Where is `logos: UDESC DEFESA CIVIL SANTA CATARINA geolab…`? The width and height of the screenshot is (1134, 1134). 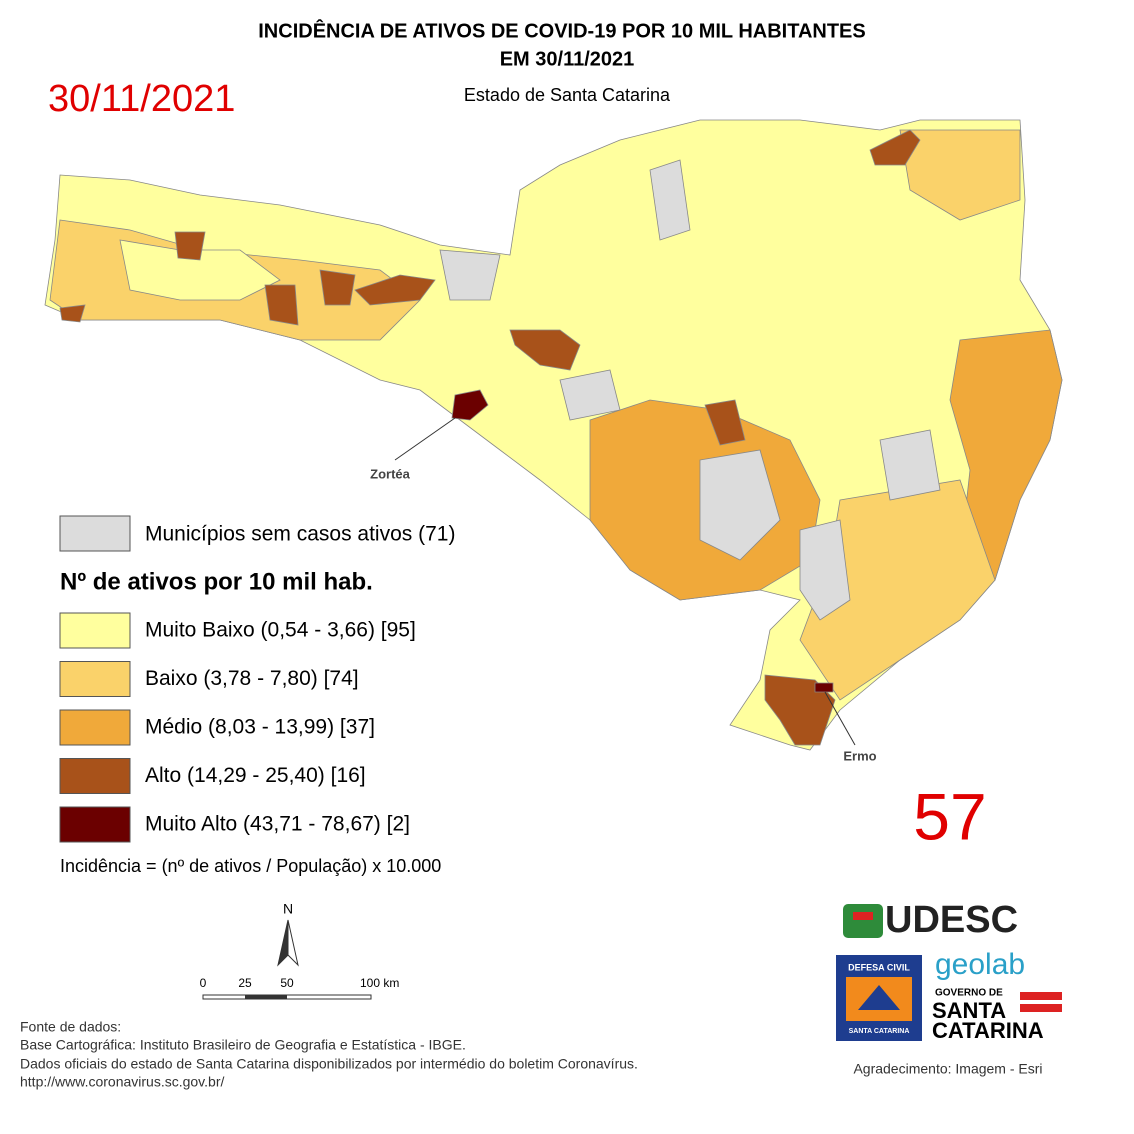
logos: UDESC DEFESA CIVIL SANTA CATARINA geolab… is located at coordinates (949, 988).